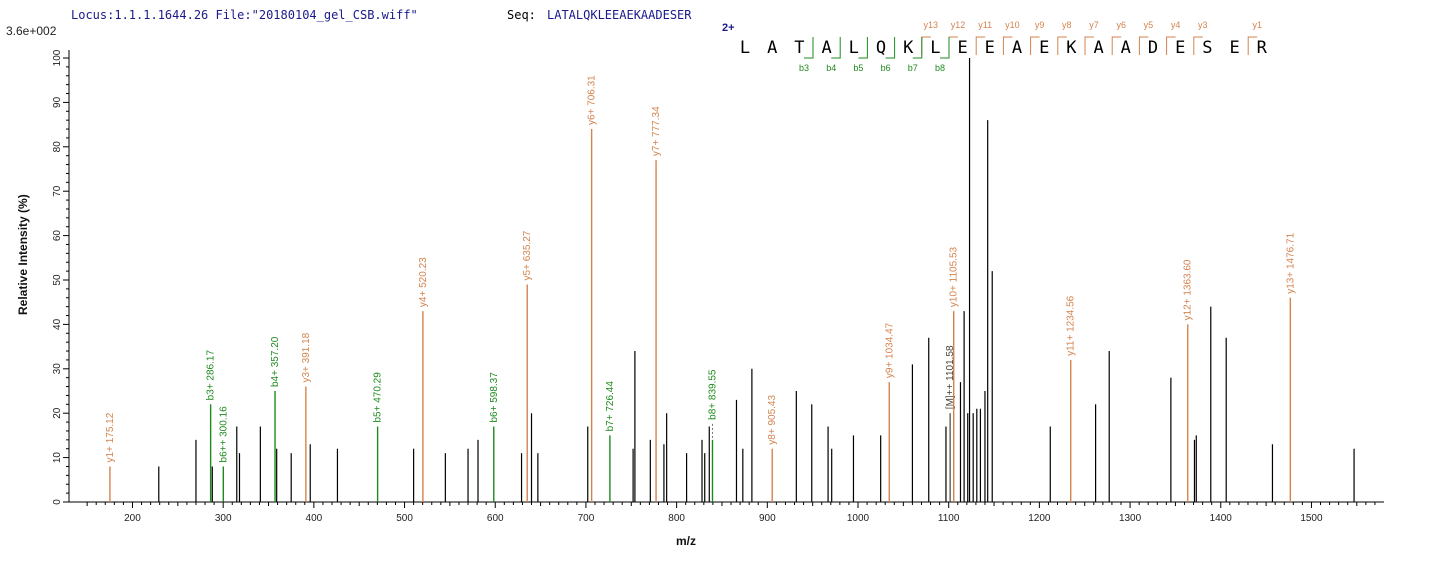  Describe the element at coordinates (314, 518) in the screenshot. I see `x-tick-label: 400` at that location.